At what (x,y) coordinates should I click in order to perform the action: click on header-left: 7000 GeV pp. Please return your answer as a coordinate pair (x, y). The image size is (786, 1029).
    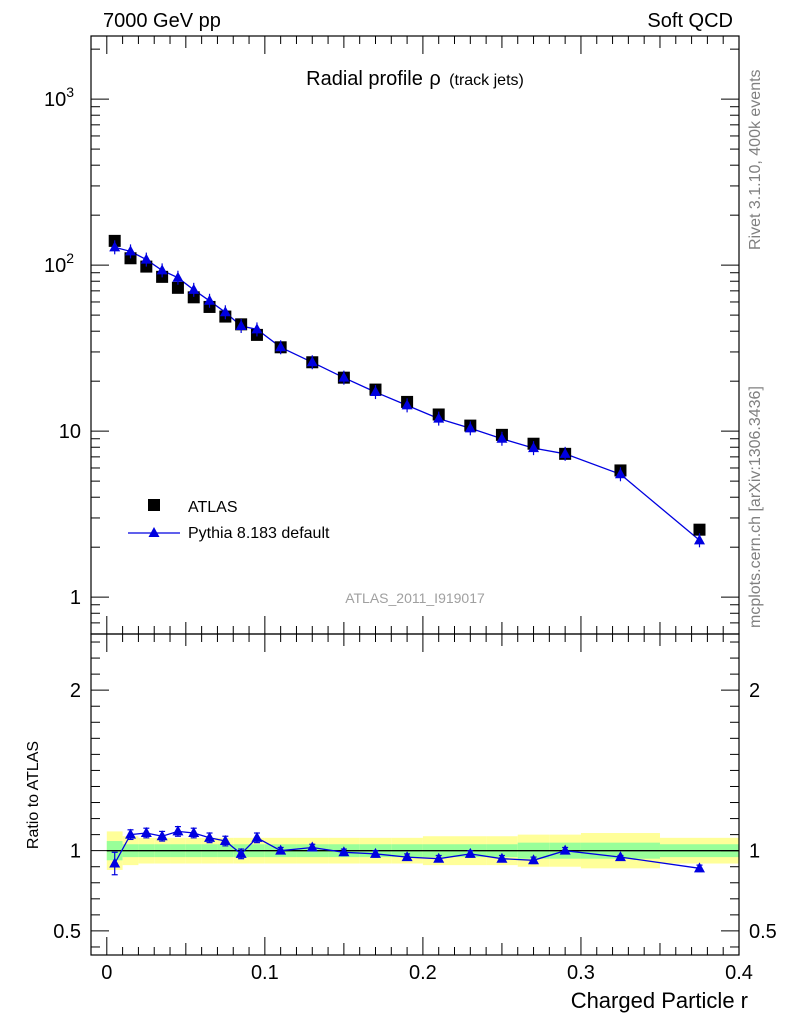
    Looking at the image, I should click on (162, 21).